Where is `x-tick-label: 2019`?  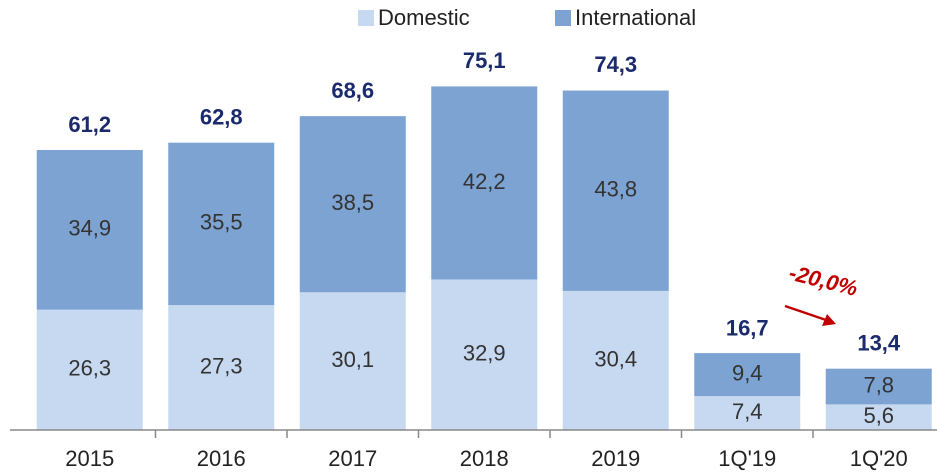
x-tick-label: 2019 is located at coordinates (615, 458).